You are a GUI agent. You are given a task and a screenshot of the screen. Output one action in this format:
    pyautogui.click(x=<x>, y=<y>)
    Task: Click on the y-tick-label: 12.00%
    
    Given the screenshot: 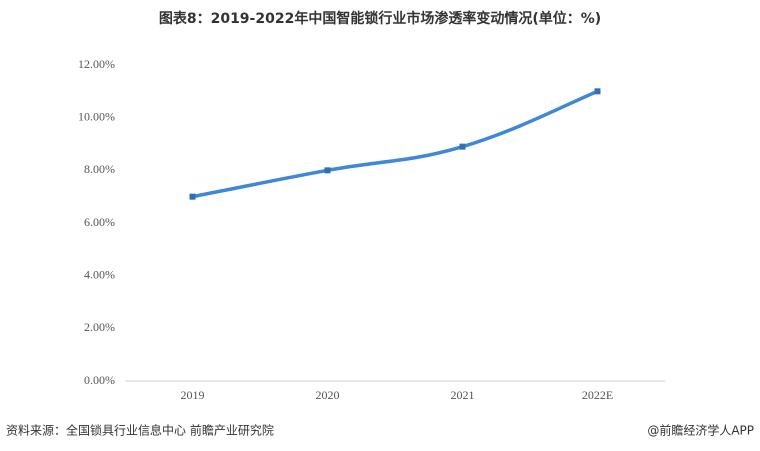 What is the action you would take?
    pyautogui.click(x=96, y=64)
    